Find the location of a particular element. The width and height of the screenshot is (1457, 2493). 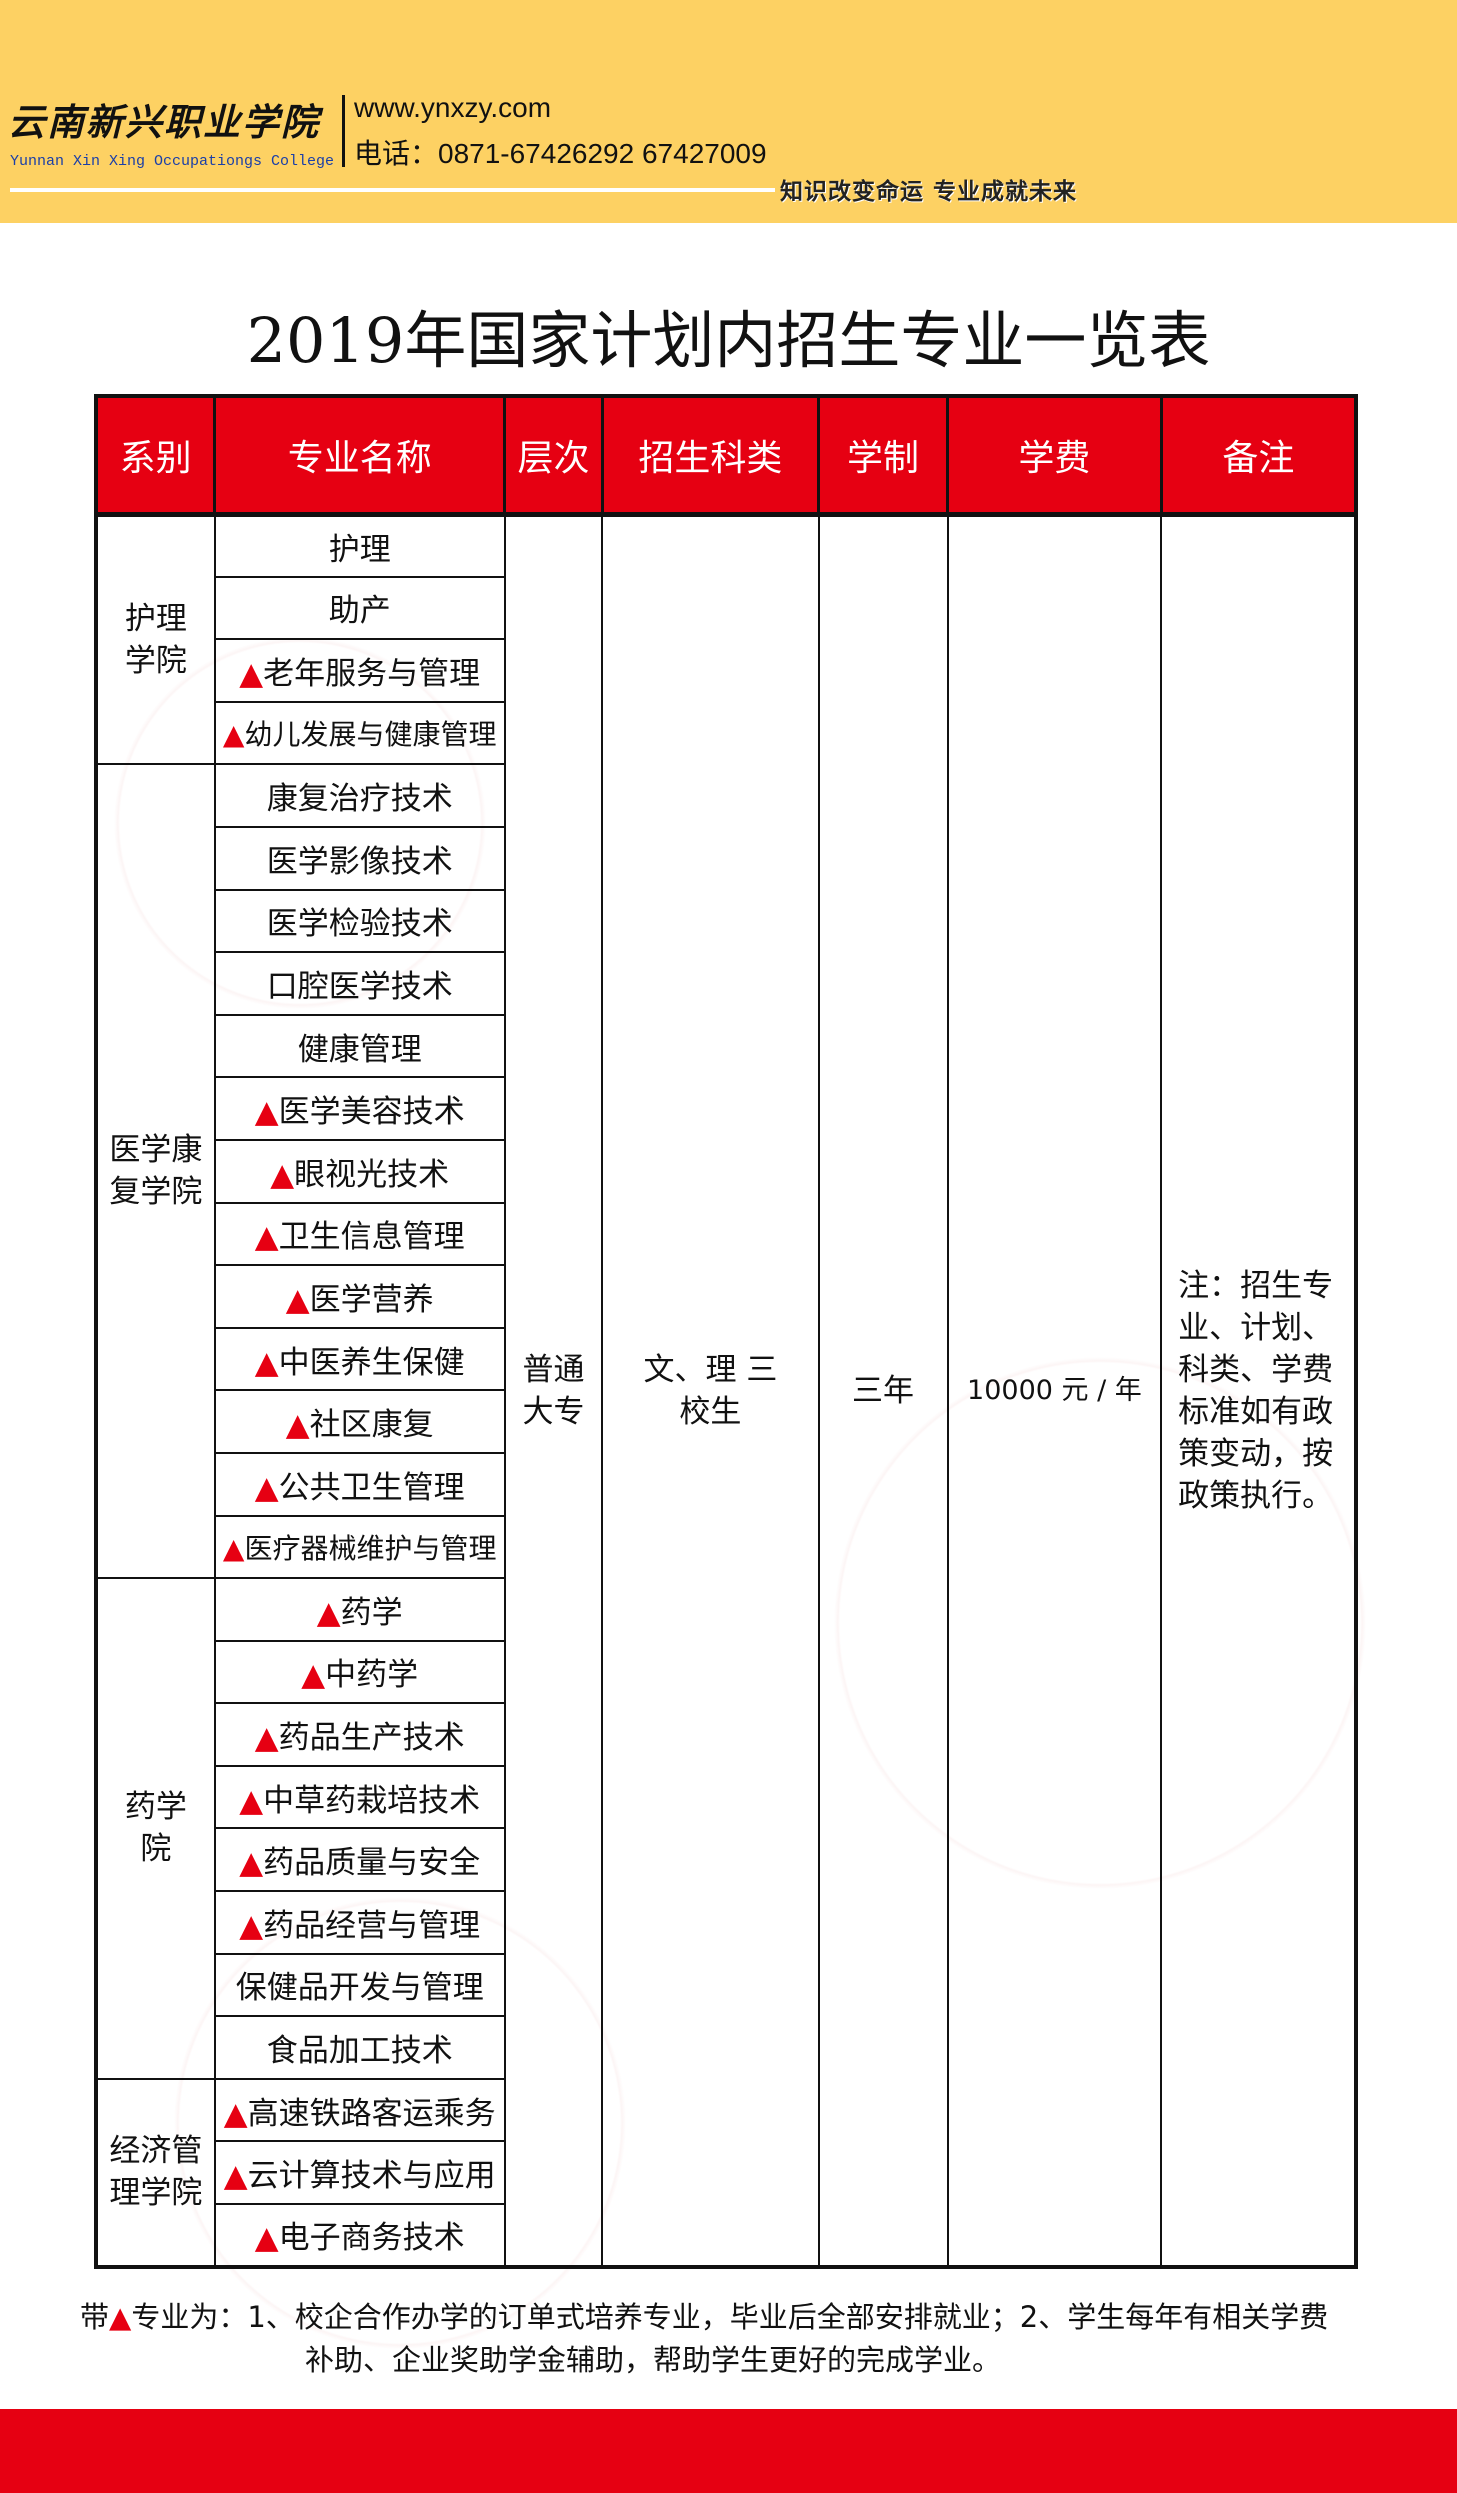

major-cell: ▲卫生信息管理 is located at coordinates (359, 1234).